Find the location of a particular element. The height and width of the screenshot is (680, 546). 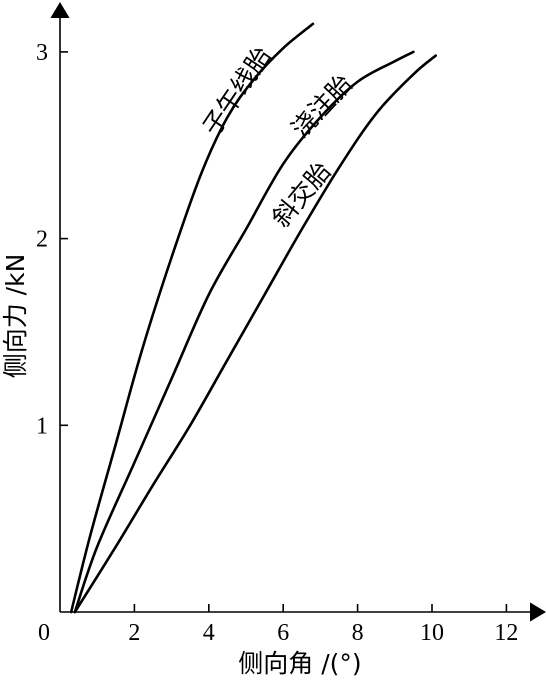

y-tick-label: 1 is located at coordinates (42, 426).